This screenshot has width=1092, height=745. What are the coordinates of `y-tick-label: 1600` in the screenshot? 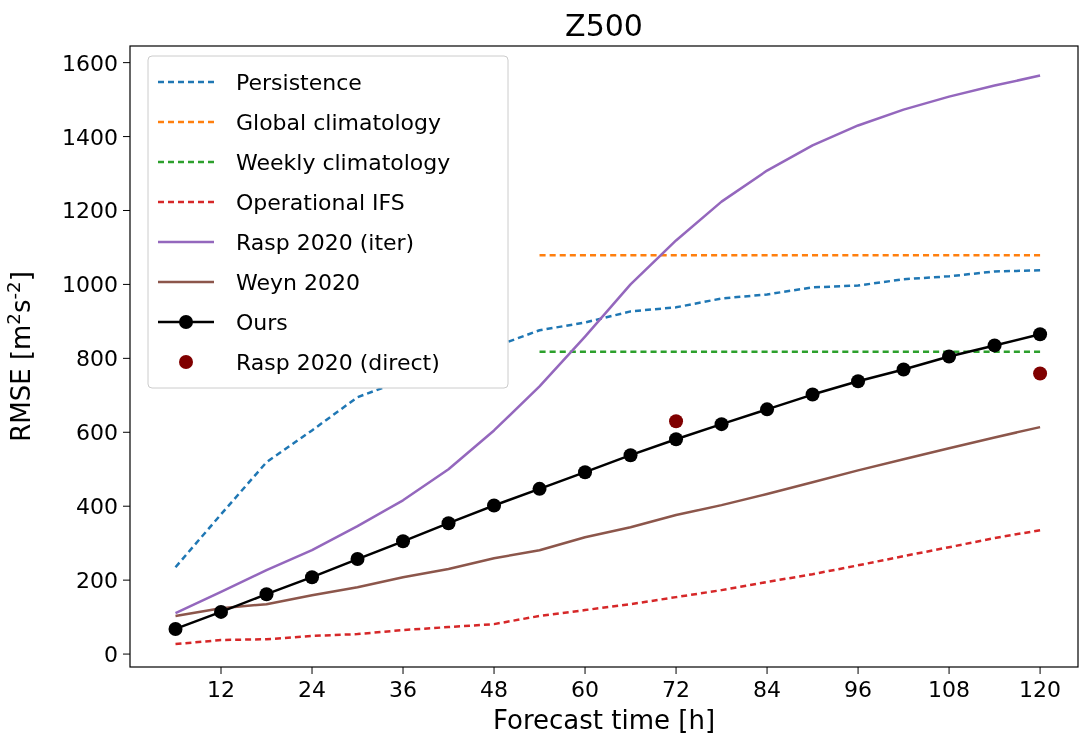 It's located at (90, 63).